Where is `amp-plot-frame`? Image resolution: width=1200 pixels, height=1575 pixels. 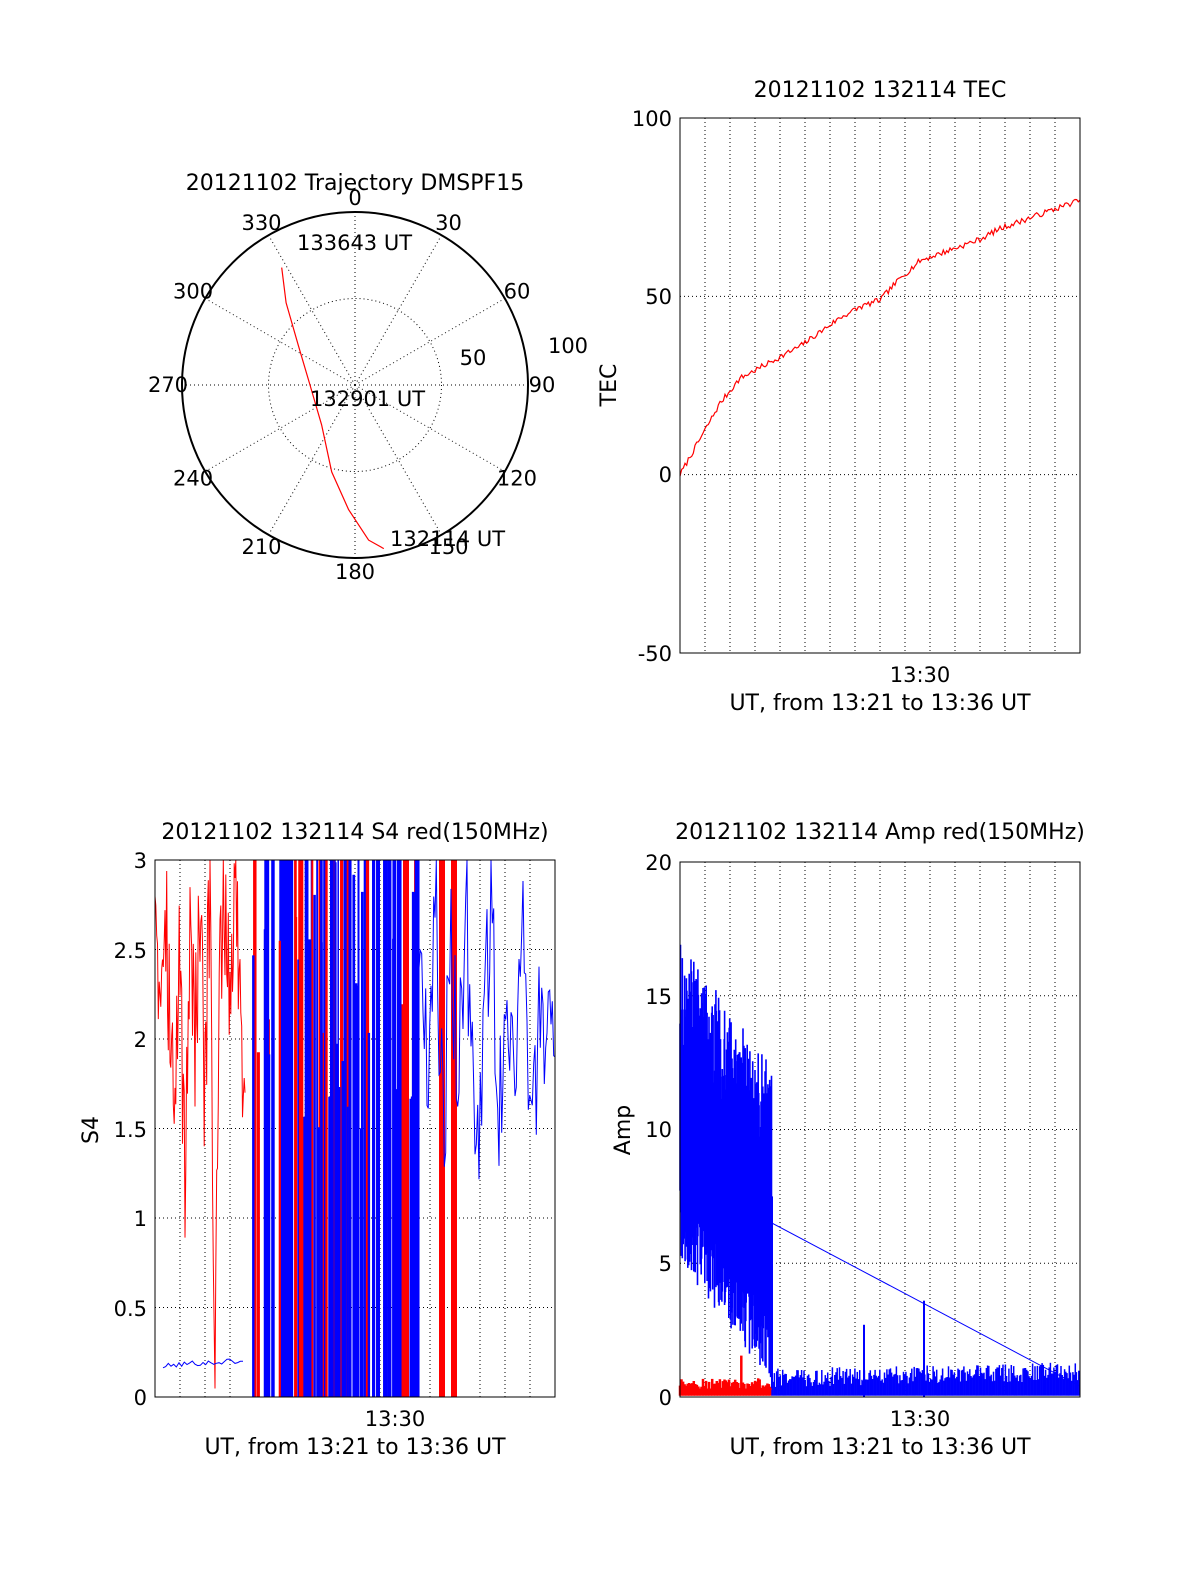 amp-plot-frame is located at coordinates (880, 1129).